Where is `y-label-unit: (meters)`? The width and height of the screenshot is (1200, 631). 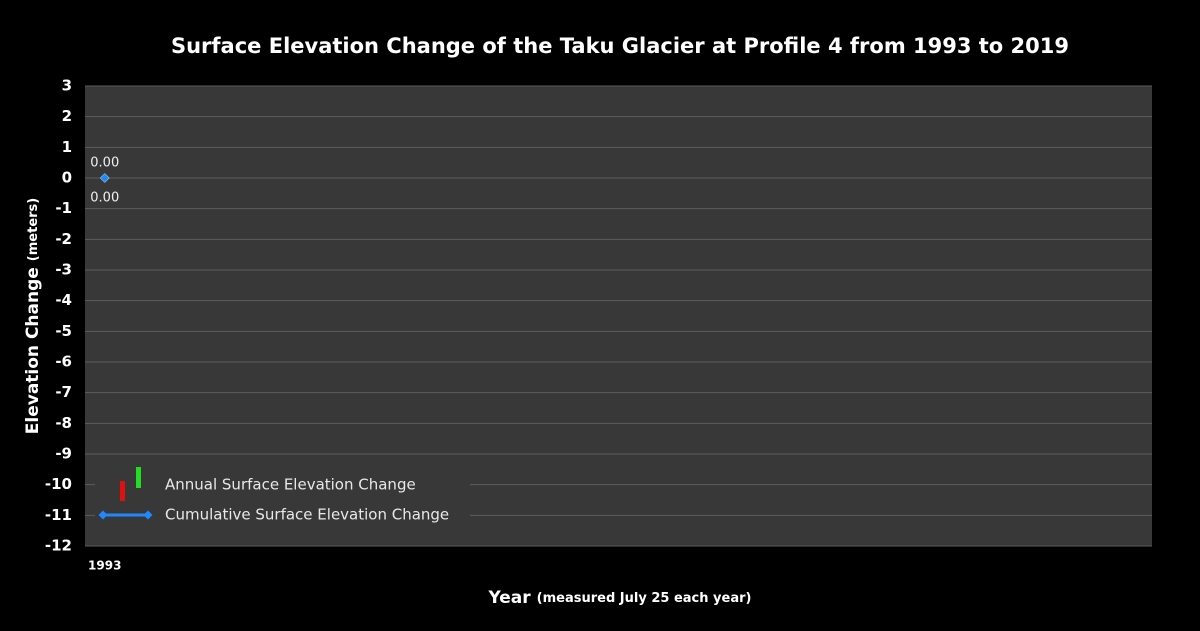 y-label-unit: (meters) is located at coordinates (33, 229).